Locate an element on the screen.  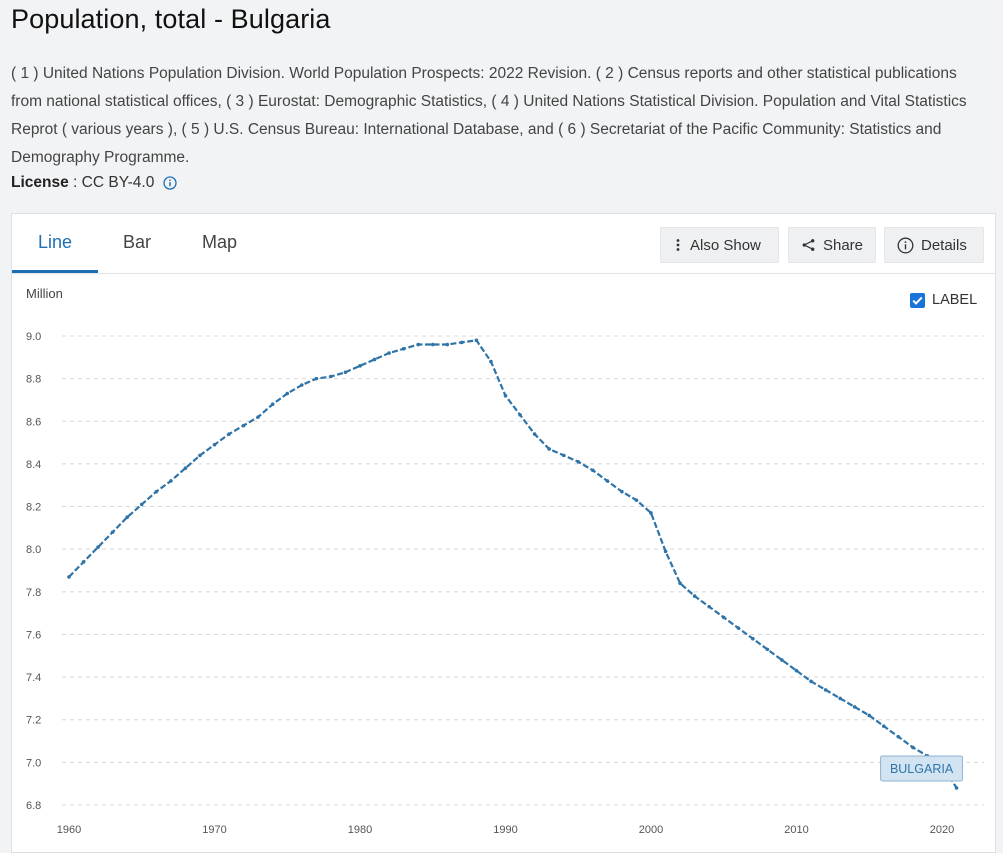
share-icon is located at coordinates (808, 245).